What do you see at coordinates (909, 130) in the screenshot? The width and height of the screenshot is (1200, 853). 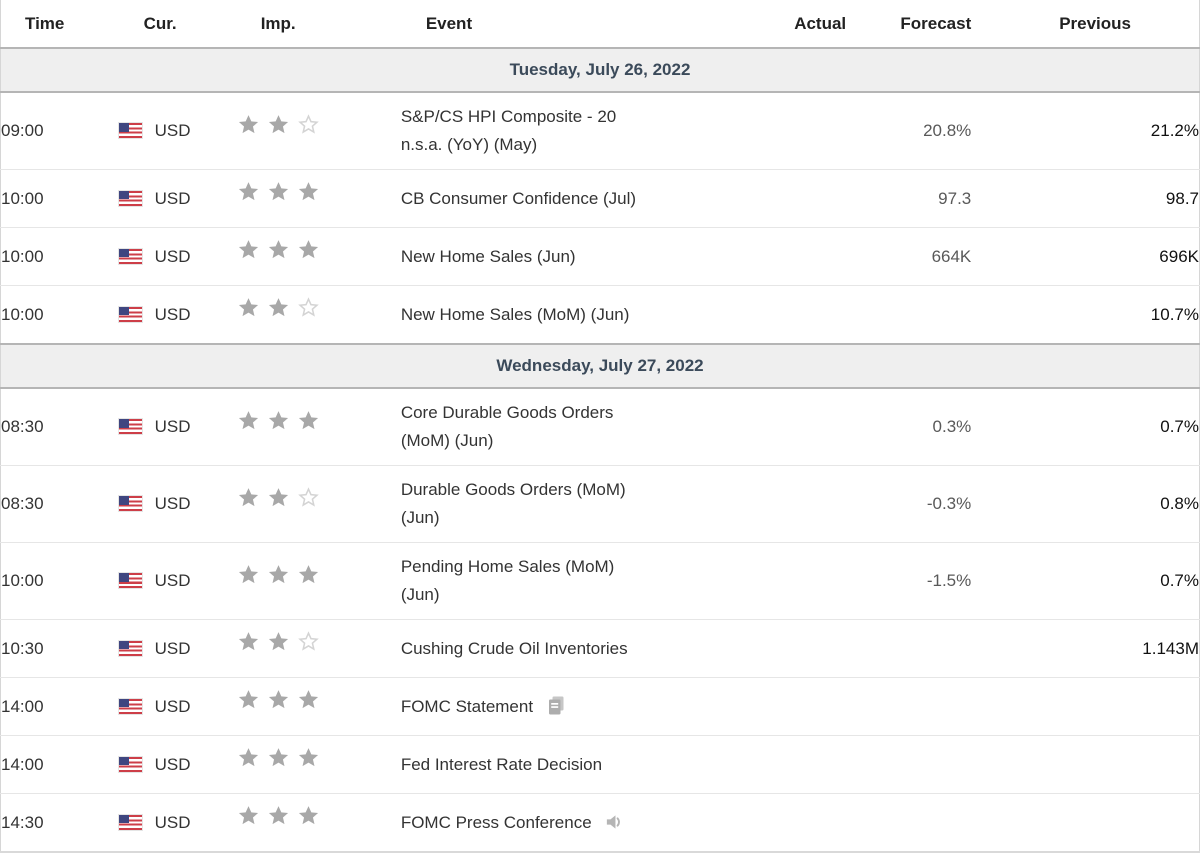 I see `forecast-value: 20.8%` at bounding box center [909, 130].